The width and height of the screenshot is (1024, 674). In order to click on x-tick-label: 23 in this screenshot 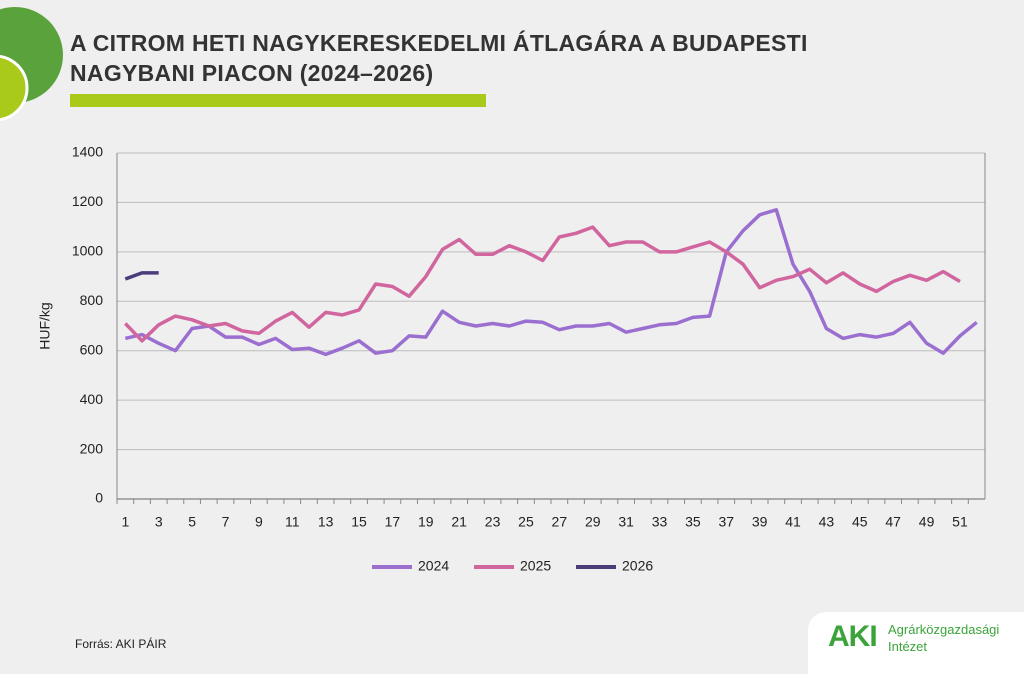, I will do `click(493, 522)`.